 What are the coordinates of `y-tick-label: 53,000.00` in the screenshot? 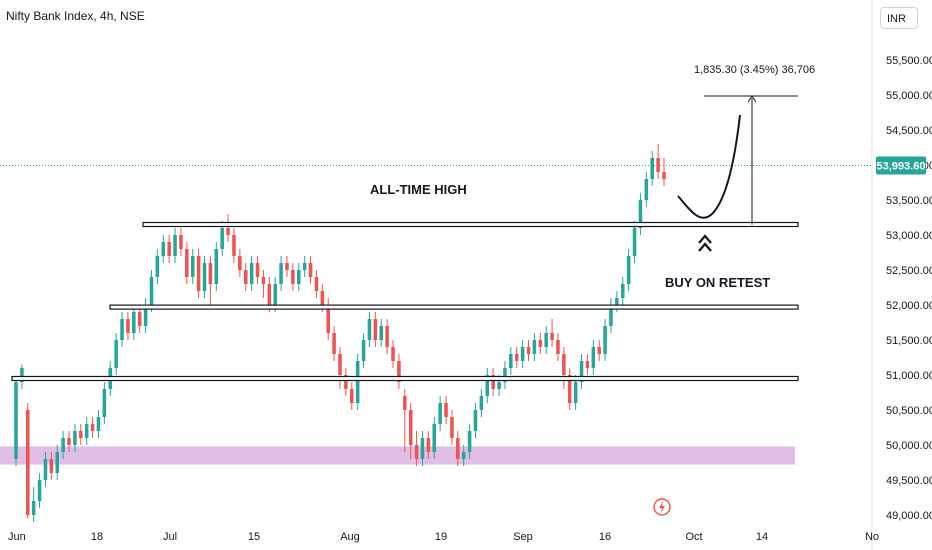 It's located at (909, 236).